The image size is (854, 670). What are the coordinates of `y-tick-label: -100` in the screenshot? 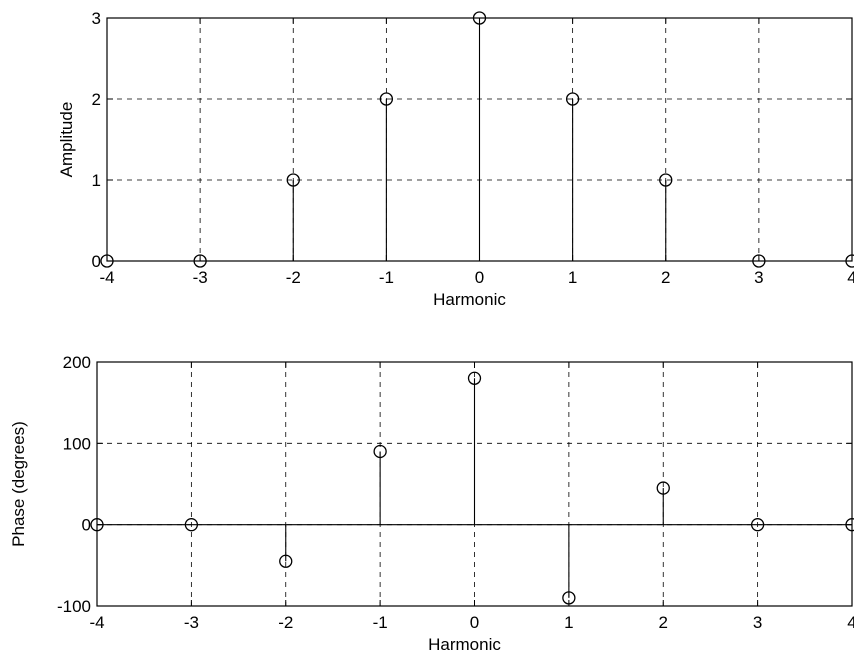 It's located at (74, 606).